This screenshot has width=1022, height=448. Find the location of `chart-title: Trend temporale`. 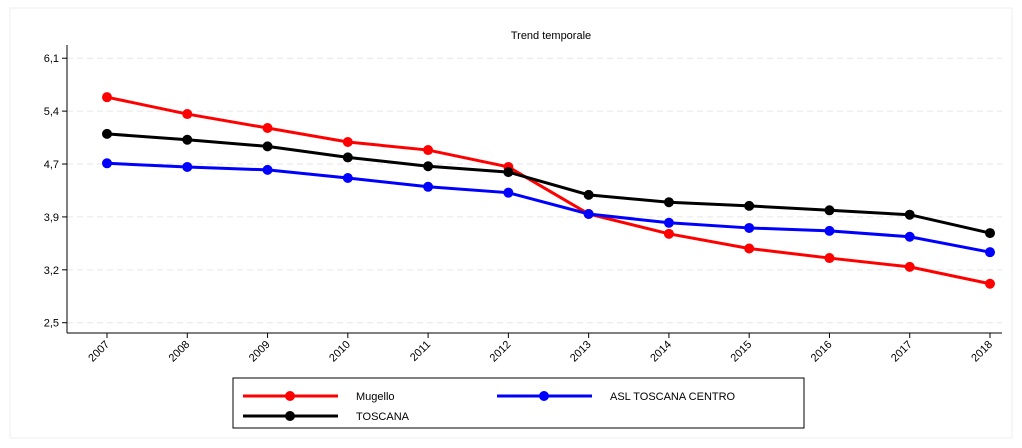

chart-title: Trend temporale is located at coordinates (551, 36).